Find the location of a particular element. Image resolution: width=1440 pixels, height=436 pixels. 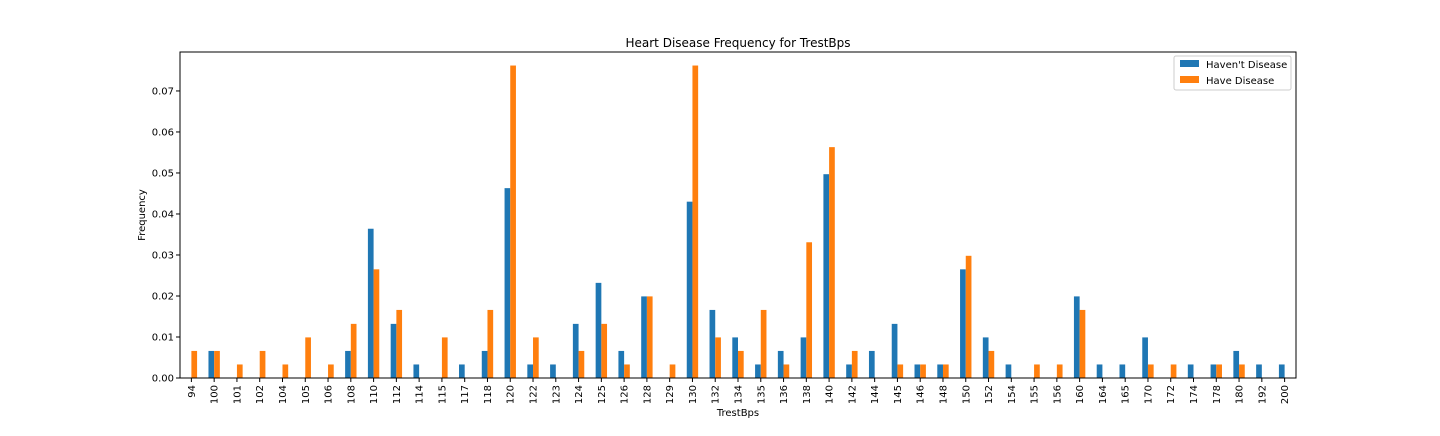

x-tick-label: 160 is located at coordinates (1080, 394).